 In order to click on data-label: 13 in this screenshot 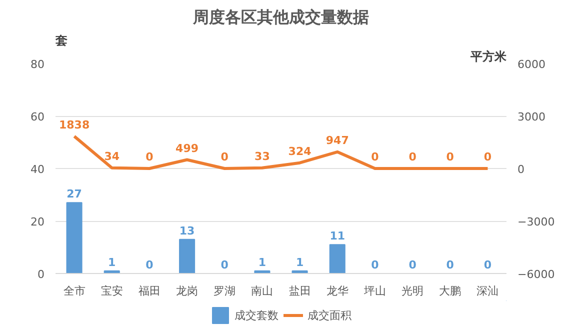, I will do `click(187, 231)`.